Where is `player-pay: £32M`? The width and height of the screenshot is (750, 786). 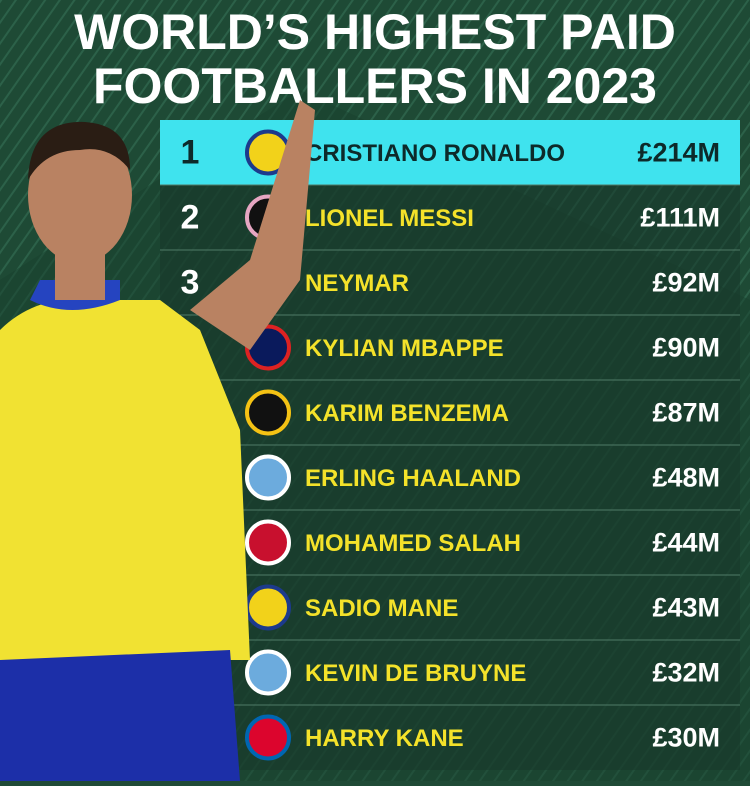
player-pay: £32M is located at coordinates (686, 673).